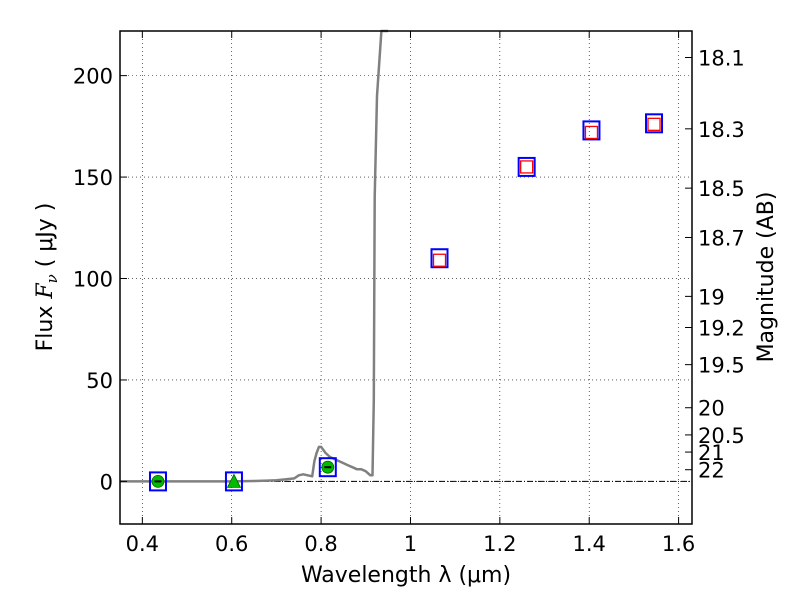  I want to click on y-axis-label: Flux Fν ( μJy ), so click(47, 277).